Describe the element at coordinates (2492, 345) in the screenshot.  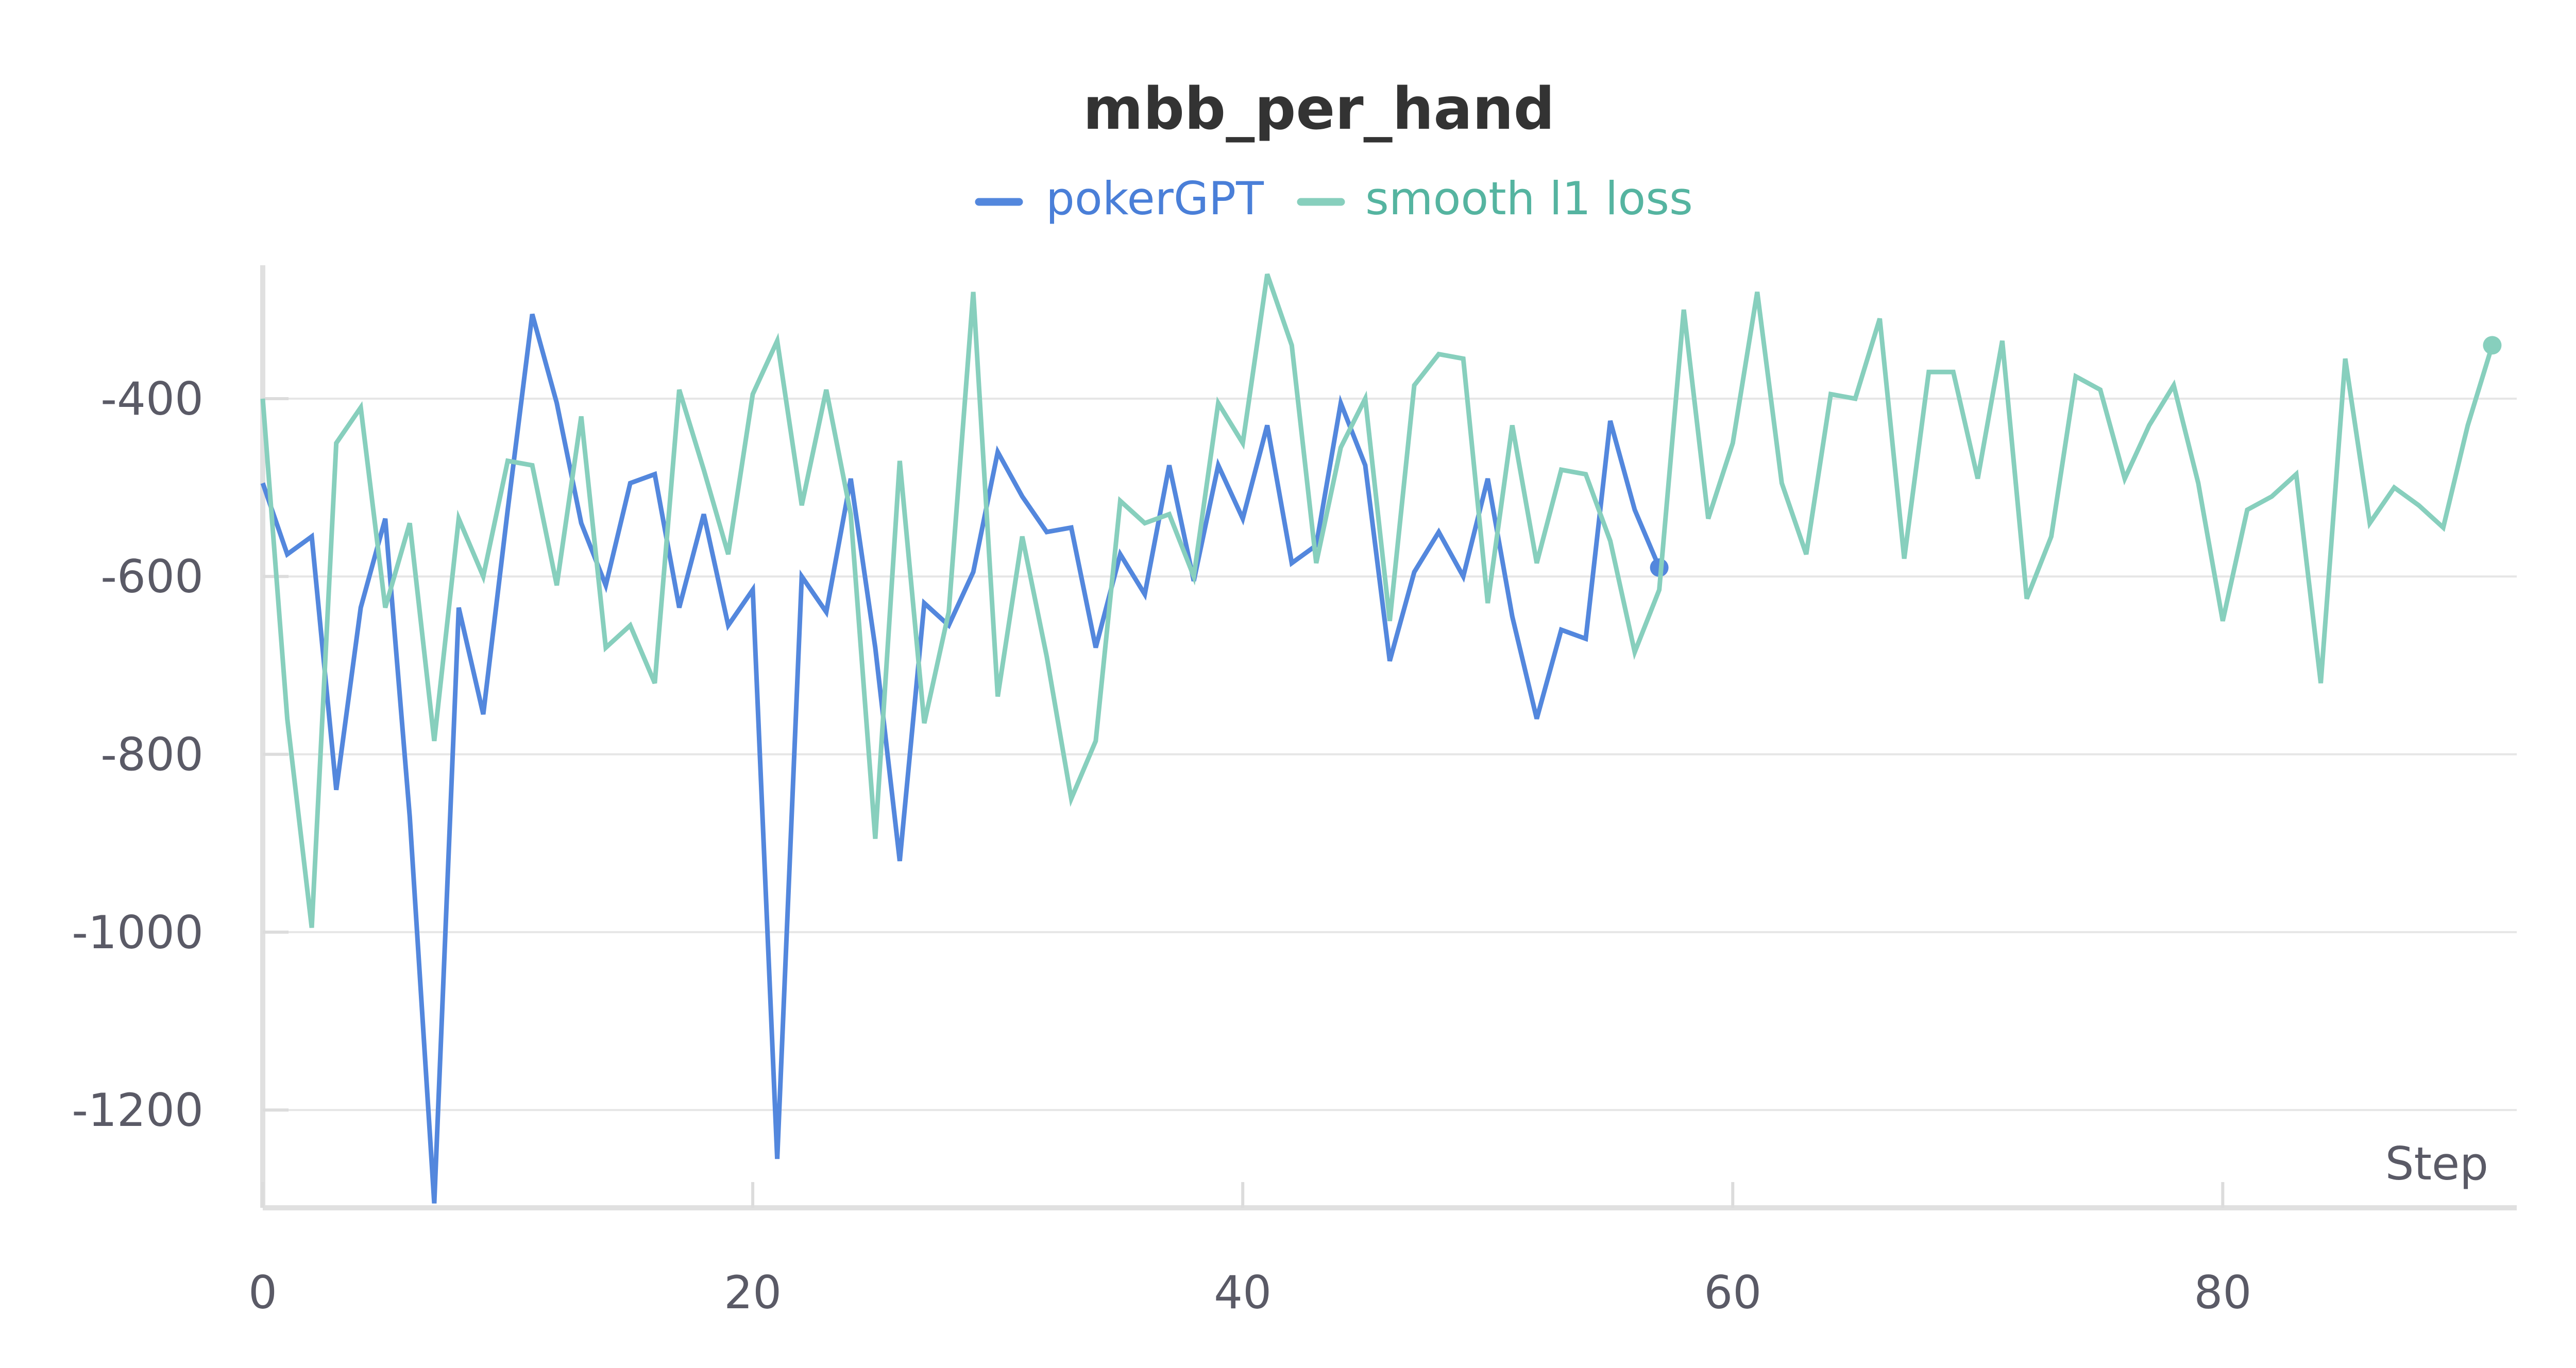
I see `series-end-marker-smooth-l1-loss` at that location.